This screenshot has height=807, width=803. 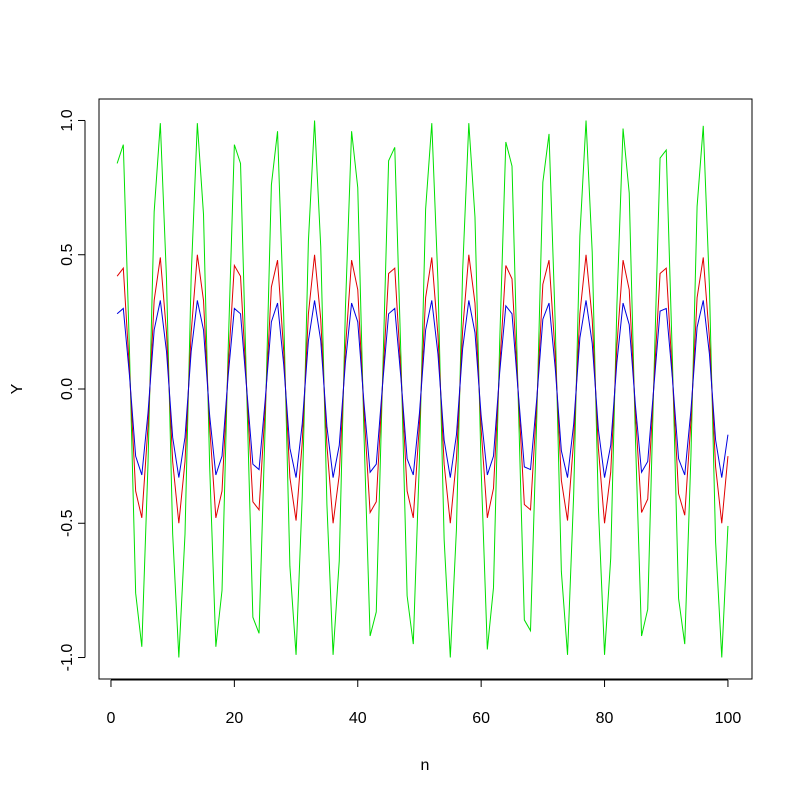 I want to click on x-tick-label: 0, so click(x=111, y=718).